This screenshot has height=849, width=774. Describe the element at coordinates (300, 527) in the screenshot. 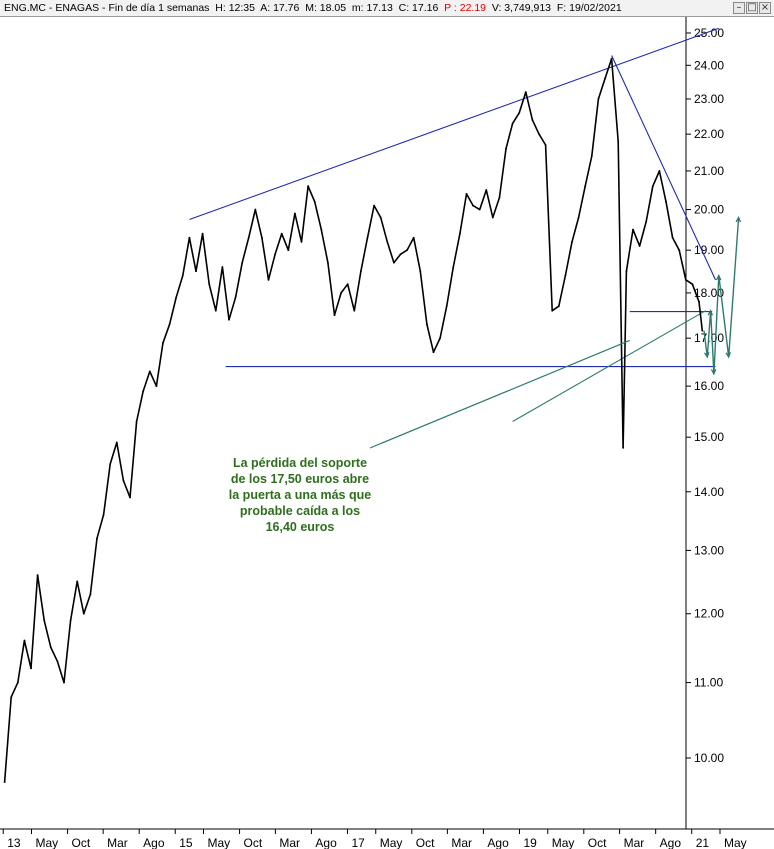

I see `annotation-line-5: 16,40 euros` at that location.